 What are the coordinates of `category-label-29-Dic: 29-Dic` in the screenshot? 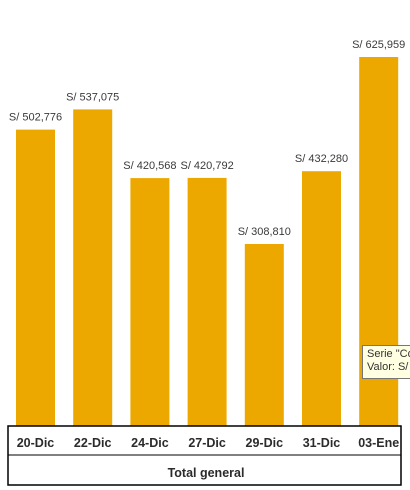 It's located at (265, 443).